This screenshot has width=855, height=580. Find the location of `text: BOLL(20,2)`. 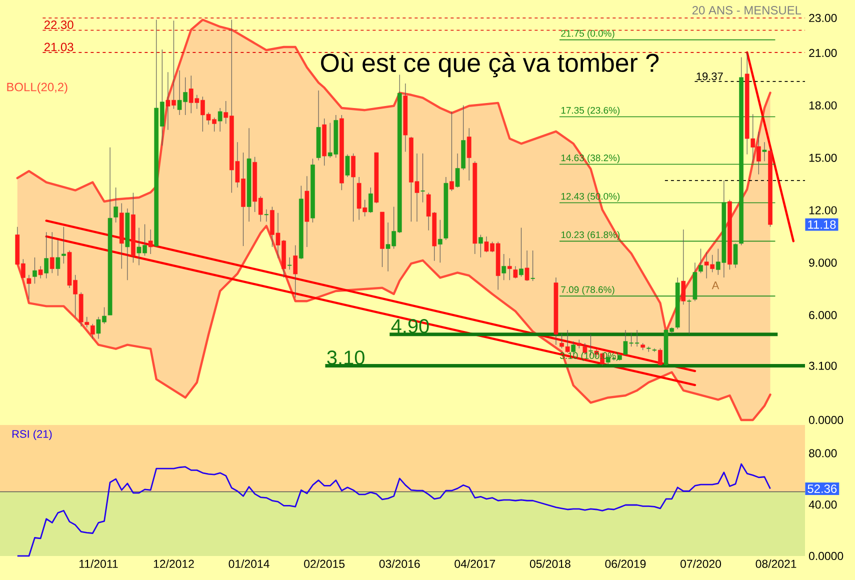

text: BOLL(20,2) is located at coordinates (37, 88).